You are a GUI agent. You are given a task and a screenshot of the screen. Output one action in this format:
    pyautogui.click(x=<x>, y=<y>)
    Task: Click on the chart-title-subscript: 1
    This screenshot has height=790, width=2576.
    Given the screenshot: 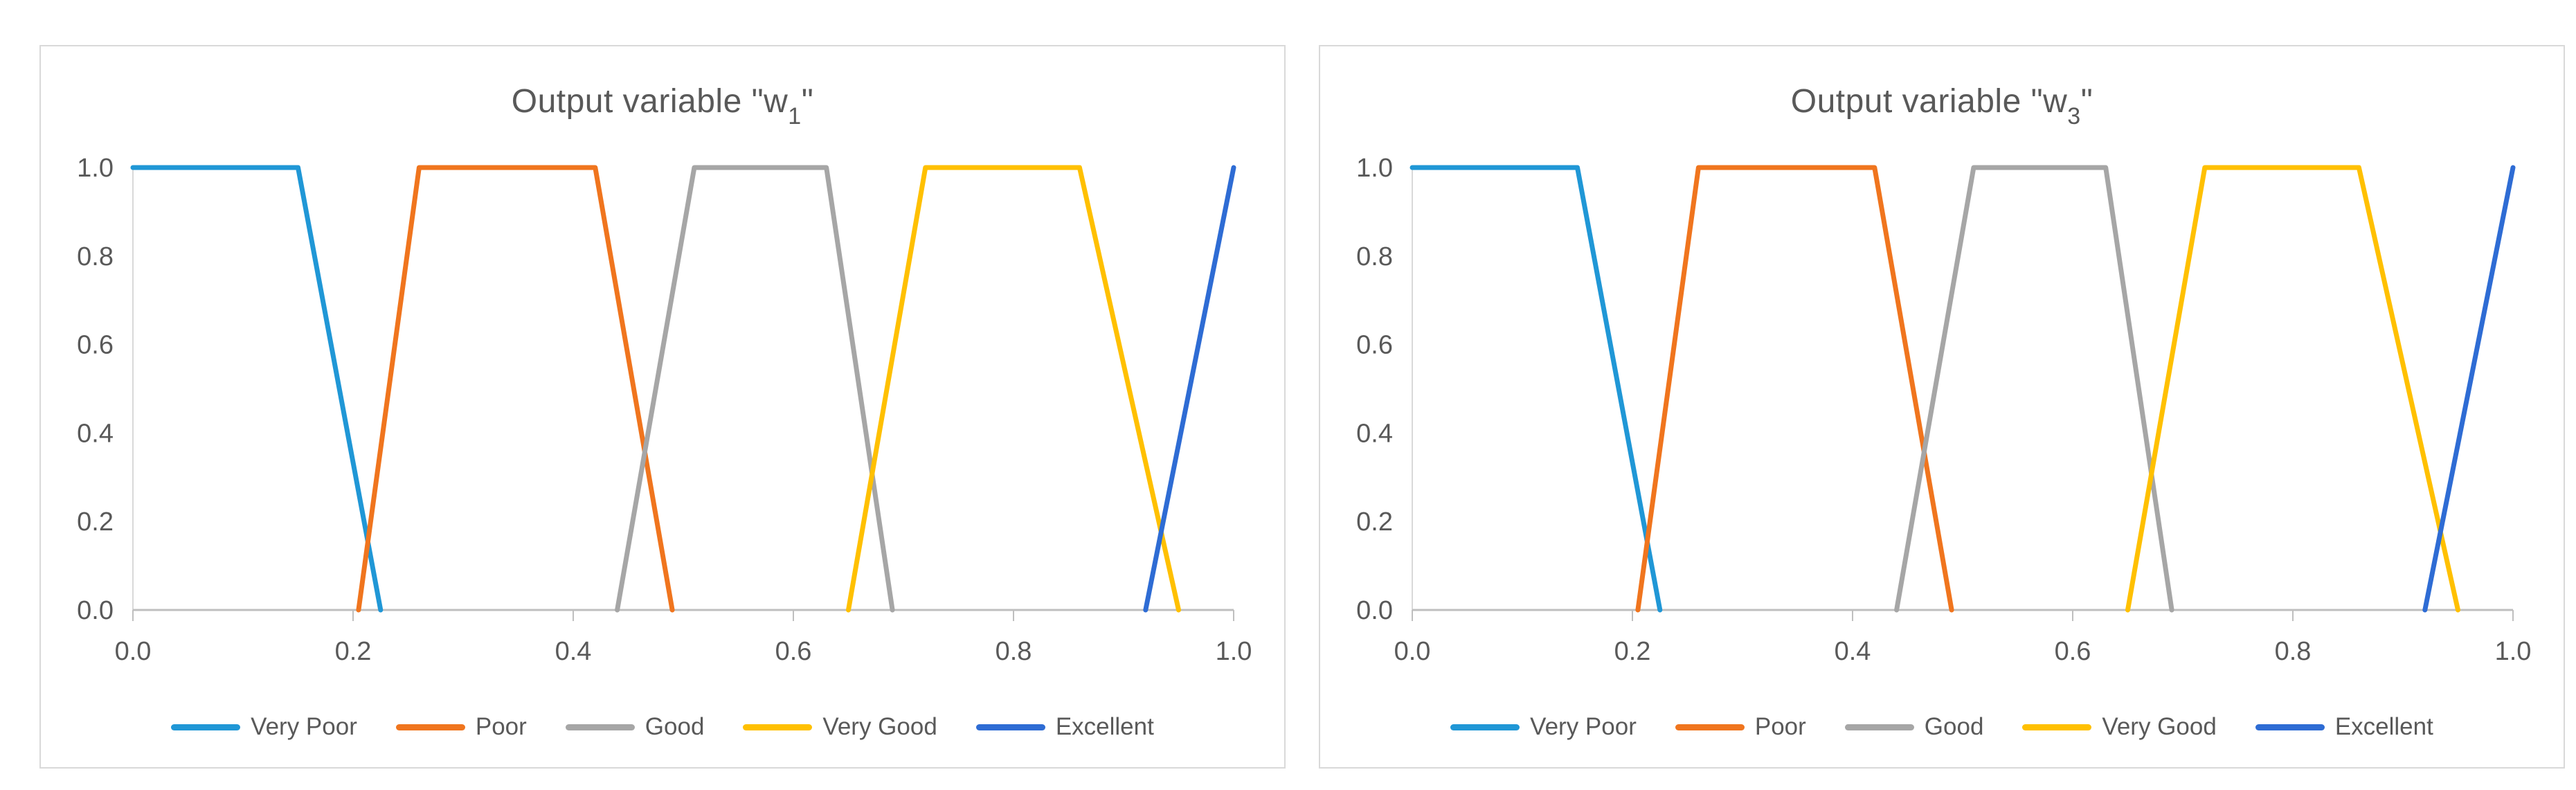 What is the action you would take?
    pyautogui.click(x=795, y=115)
    